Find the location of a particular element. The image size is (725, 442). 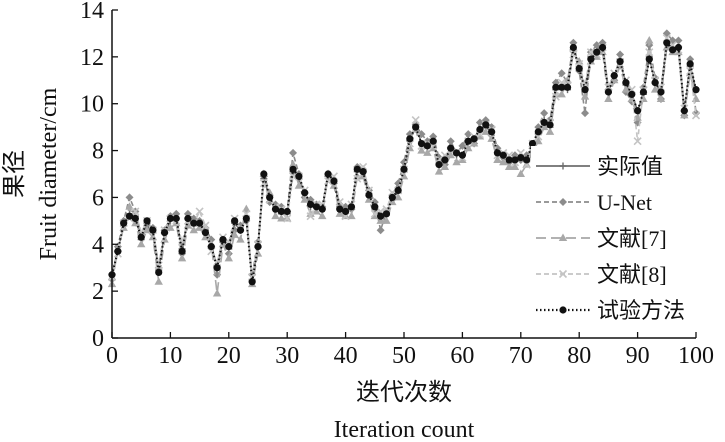

legend-label: 文献[8] is located at coordinates (632, 274).